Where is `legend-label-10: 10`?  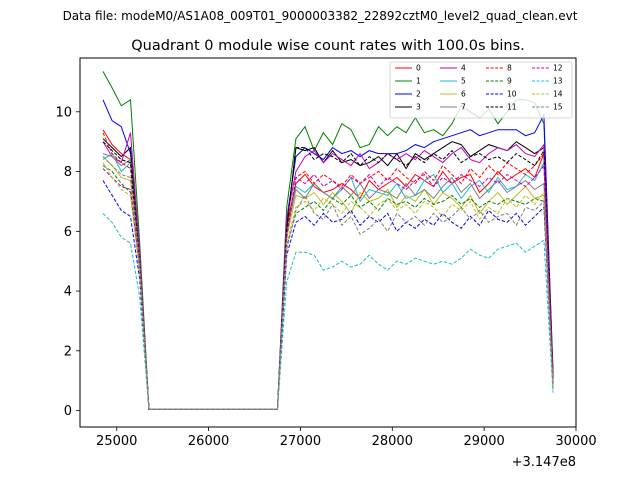
legend-label-10: 10 is located at coordinates (512, 94).